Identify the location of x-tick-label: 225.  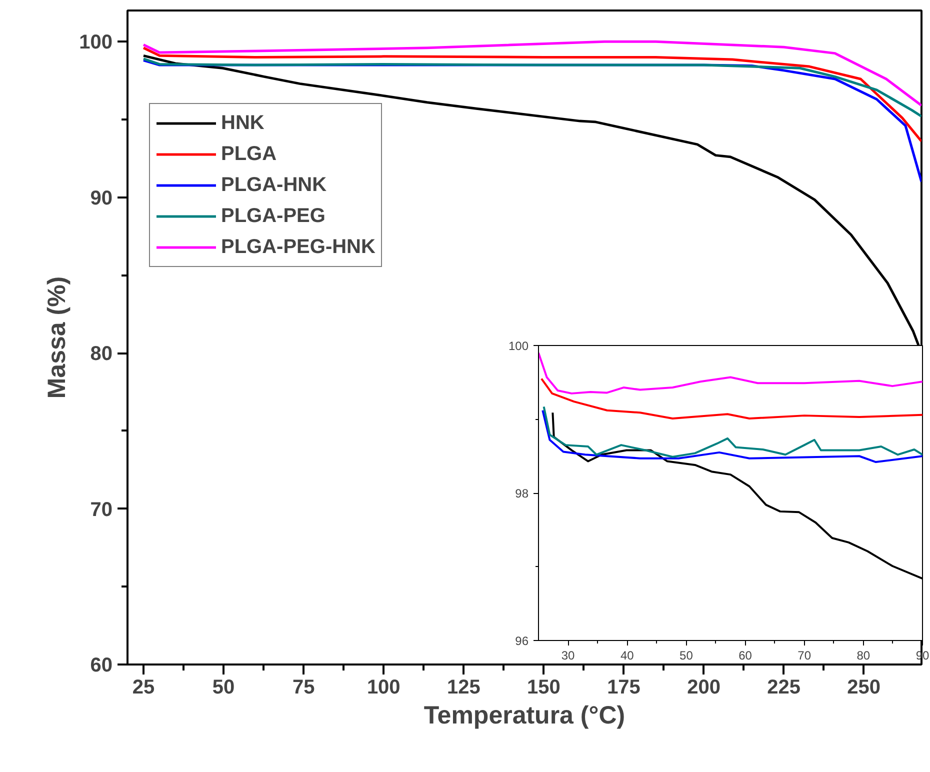
(784, 687).